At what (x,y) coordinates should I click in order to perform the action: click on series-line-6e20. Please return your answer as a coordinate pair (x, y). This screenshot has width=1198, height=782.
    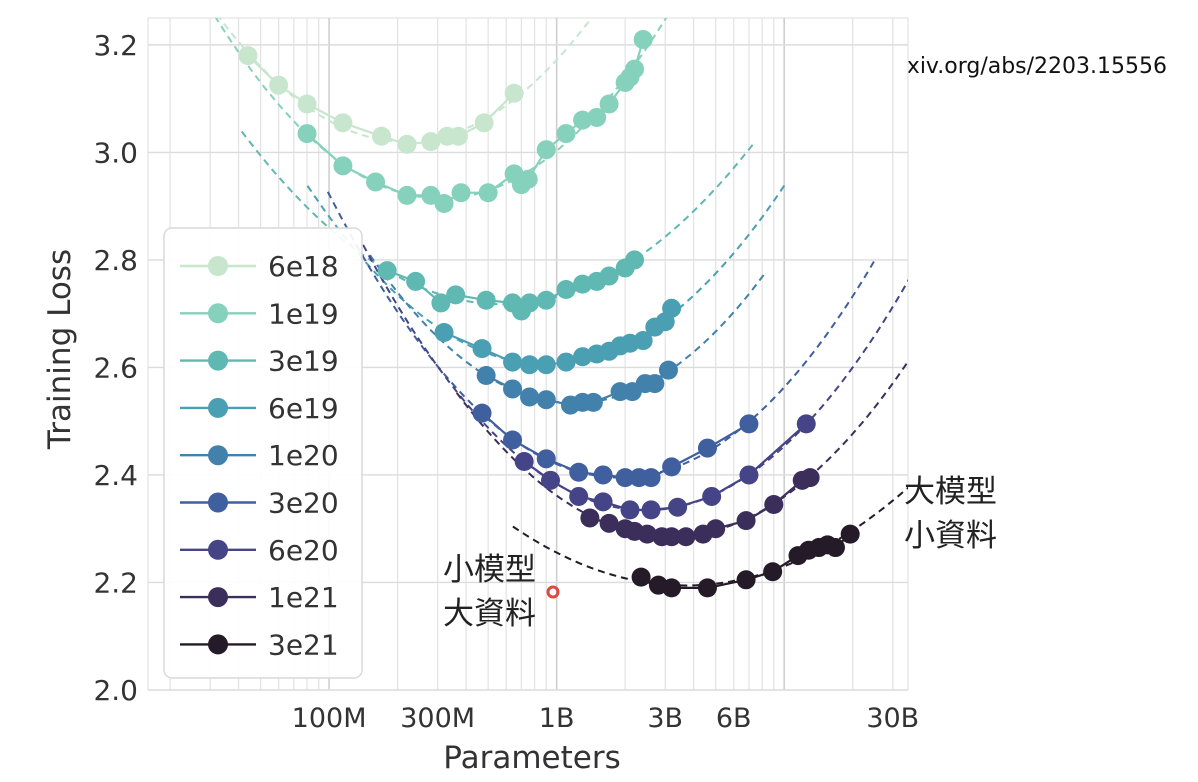
    Looking at the image, I should click on (665, 467).